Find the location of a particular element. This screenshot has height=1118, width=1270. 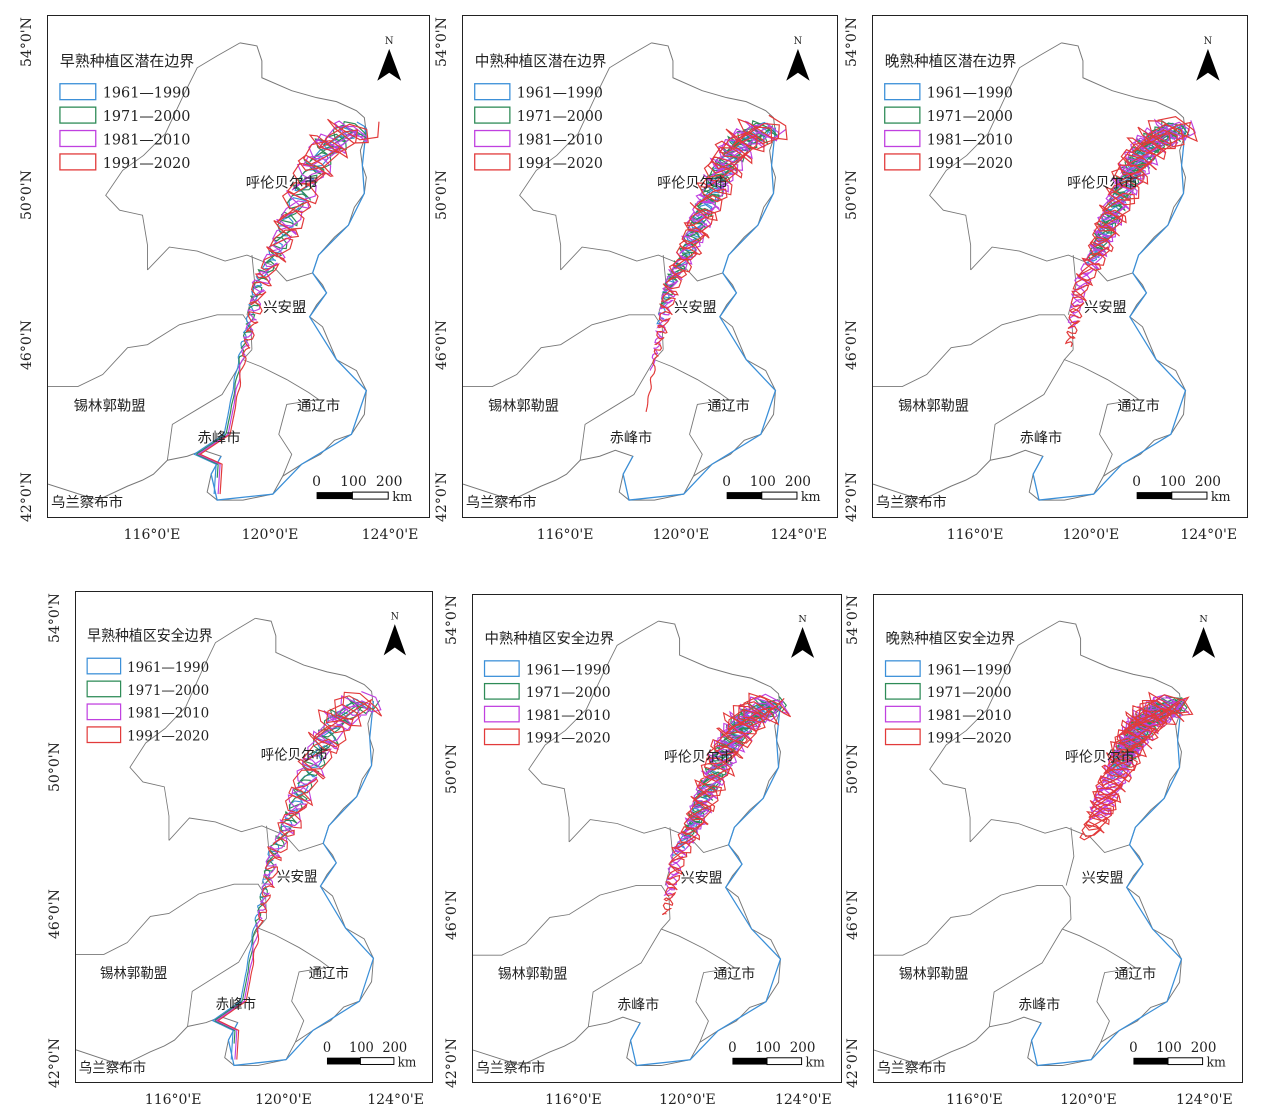

scale-label: 200 is located at coordinates (1208, 482).